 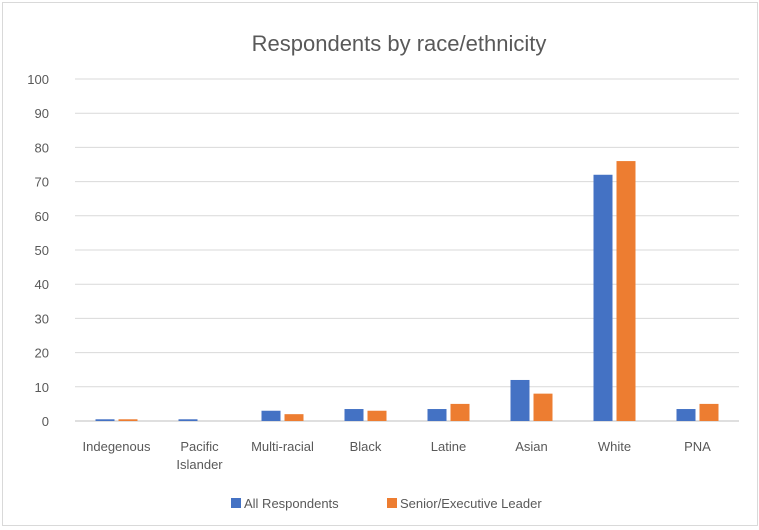 What do you see at coordinates (42, 250) in the screenshot?
I see `y-tick-label: 50` at bounding box center [42, 250].